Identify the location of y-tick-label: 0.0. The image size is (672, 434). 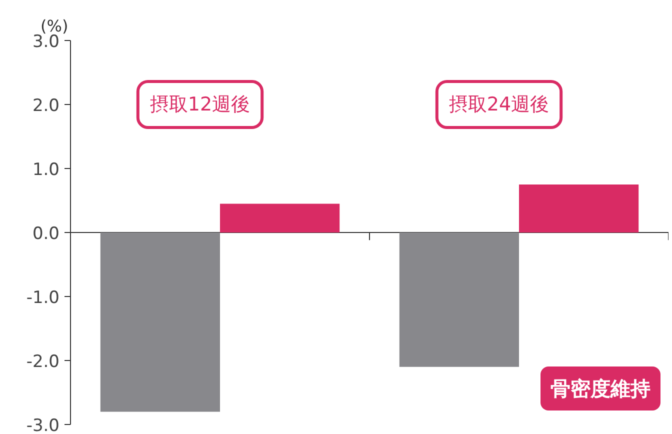
(46, 234).